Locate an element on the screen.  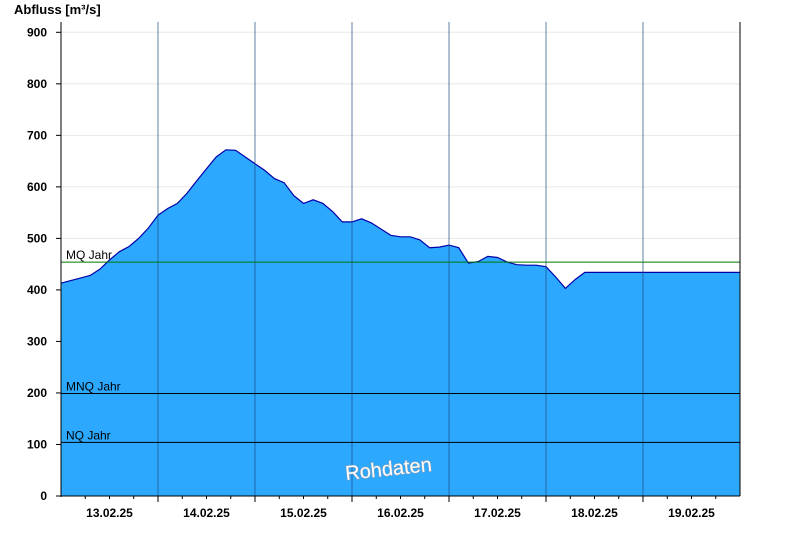
y-tick-label-7: 700 is located at coordinates (37, 135).